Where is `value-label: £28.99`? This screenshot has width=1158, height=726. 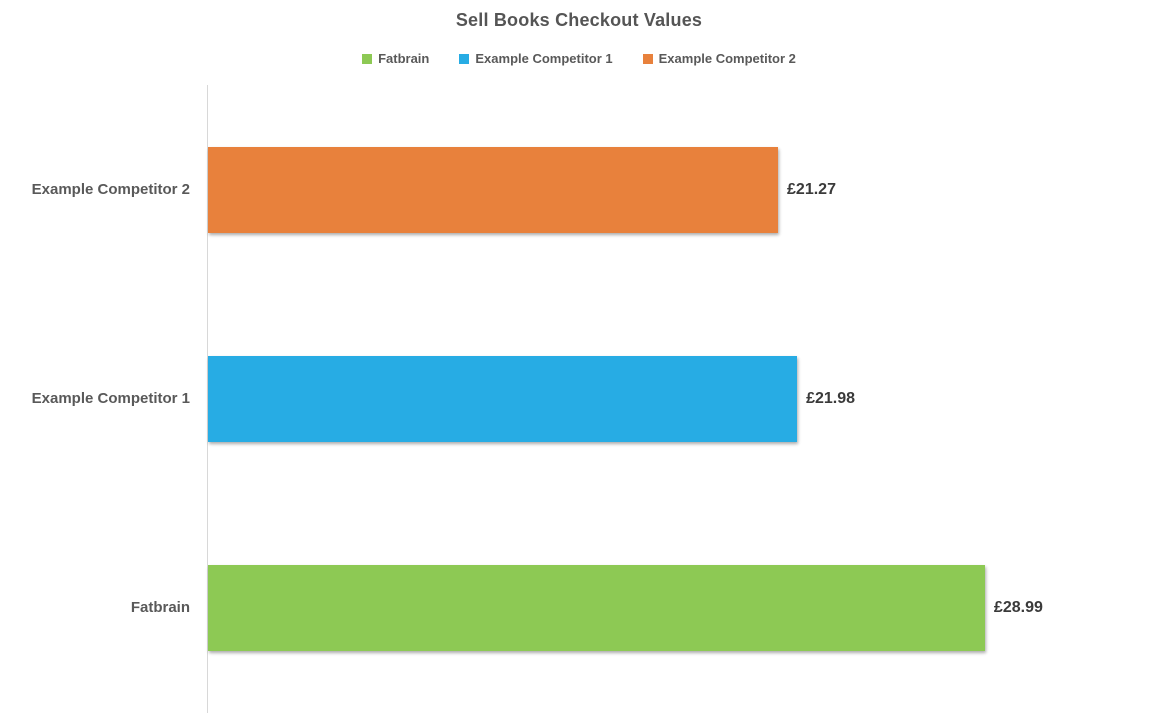 value-label: £28.99 is located at coordinates (1018, 608).